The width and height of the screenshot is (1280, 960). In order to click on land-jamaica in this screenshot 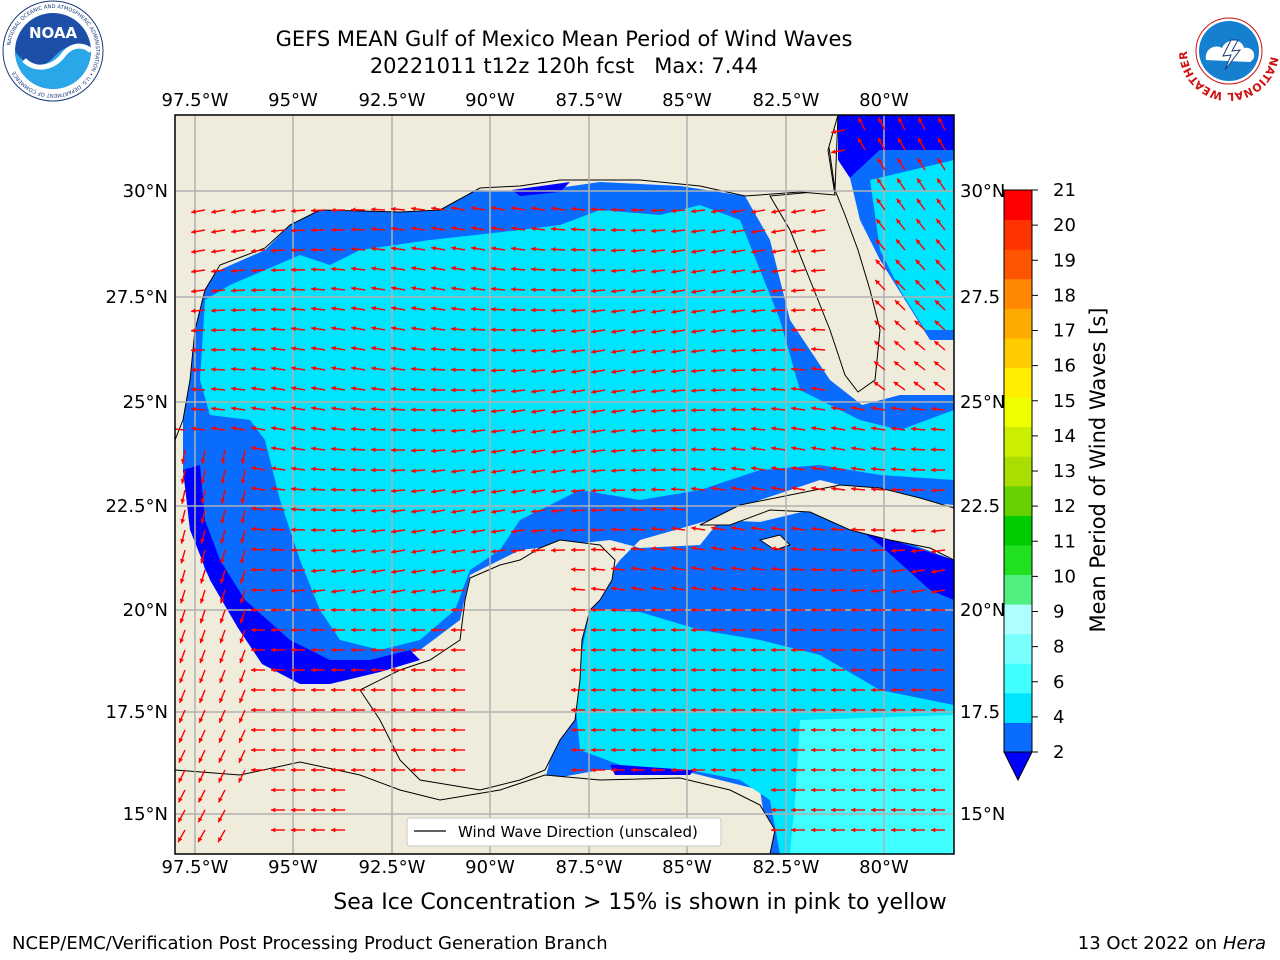, I will do `click(774, 542)`.